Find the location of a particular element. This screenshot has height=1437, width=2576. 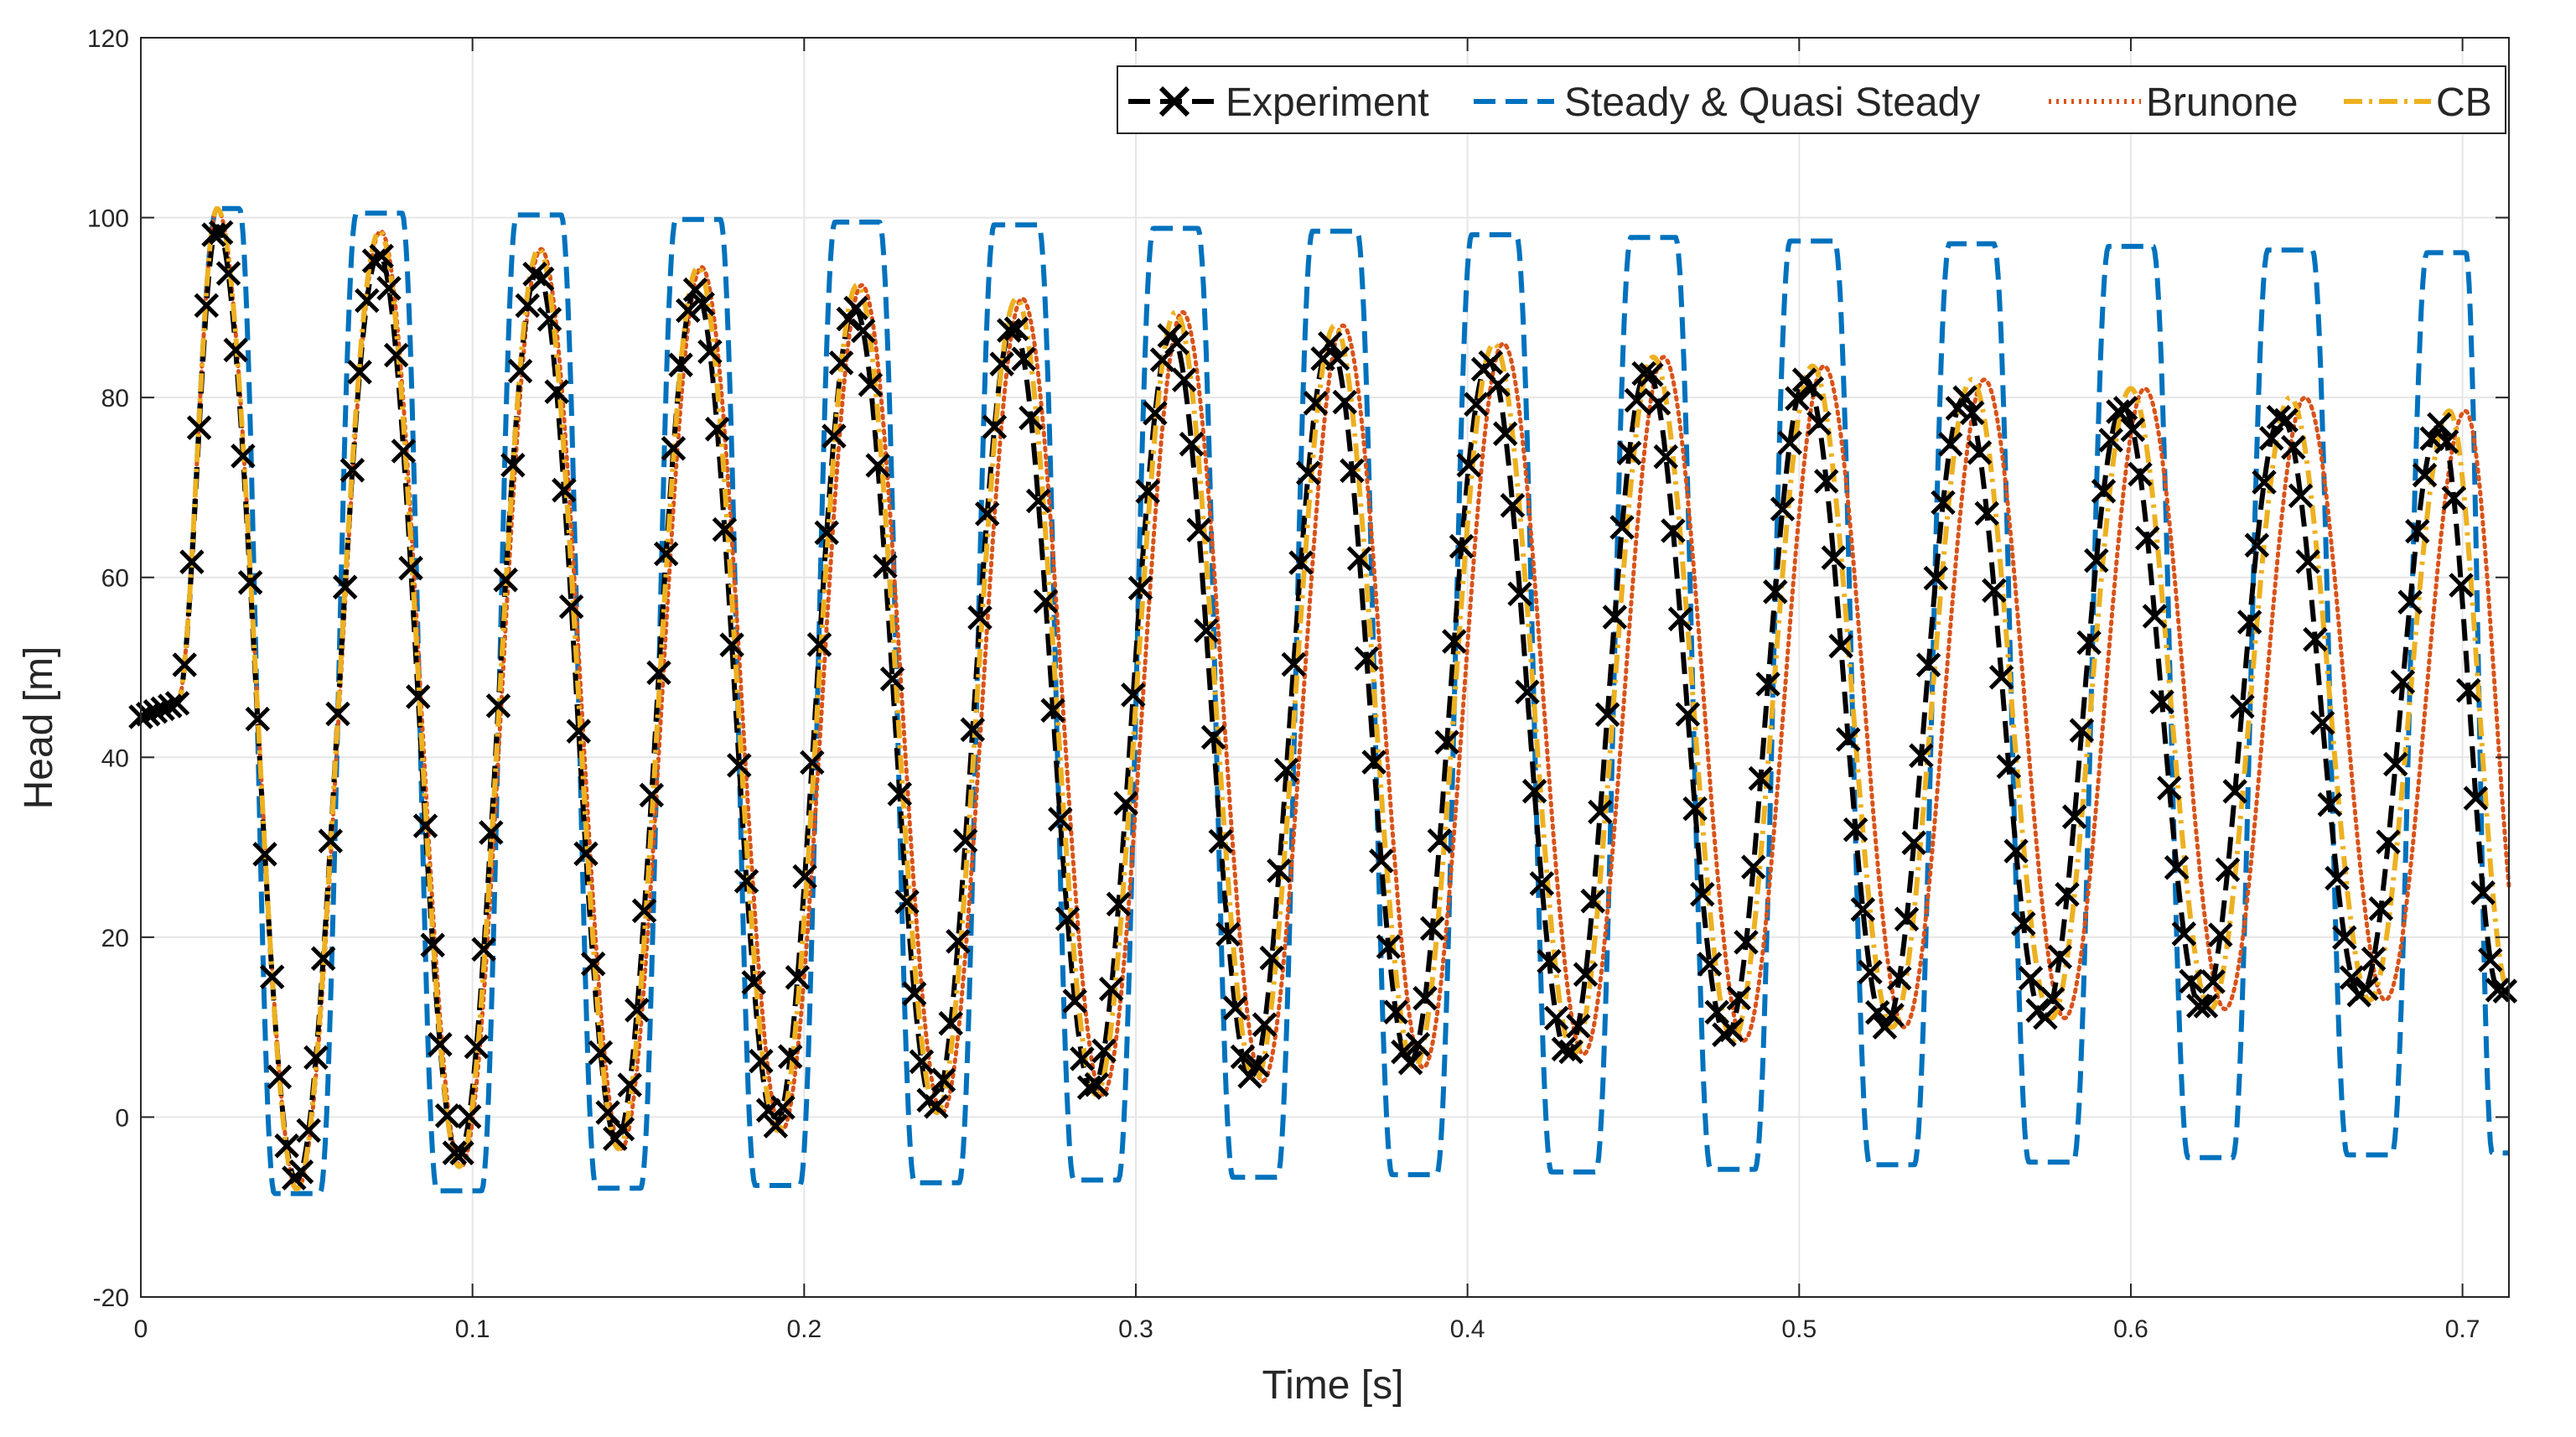

legend-marker-experiment is located at coordinates (1174, 101).